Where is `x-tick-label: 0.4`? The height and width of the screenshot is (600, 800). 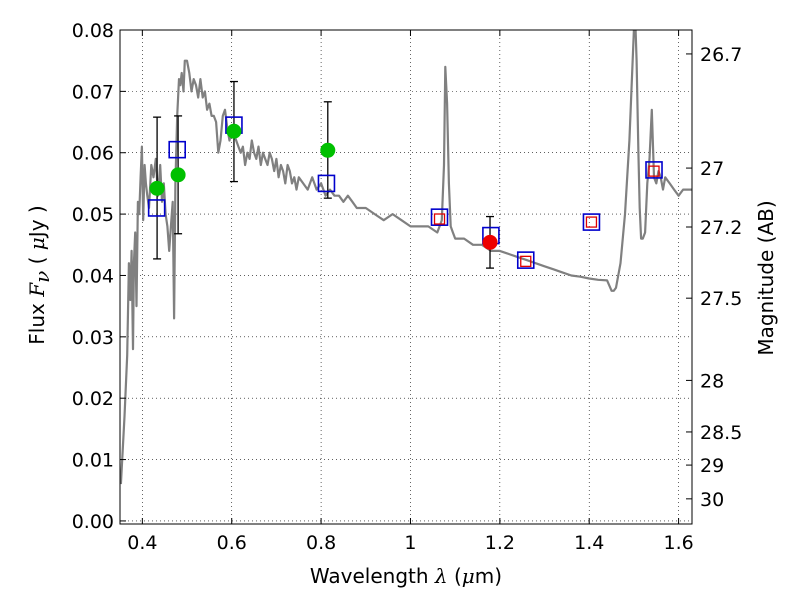 x-tick-label: 0.4 is located at coordinates (142, 543).